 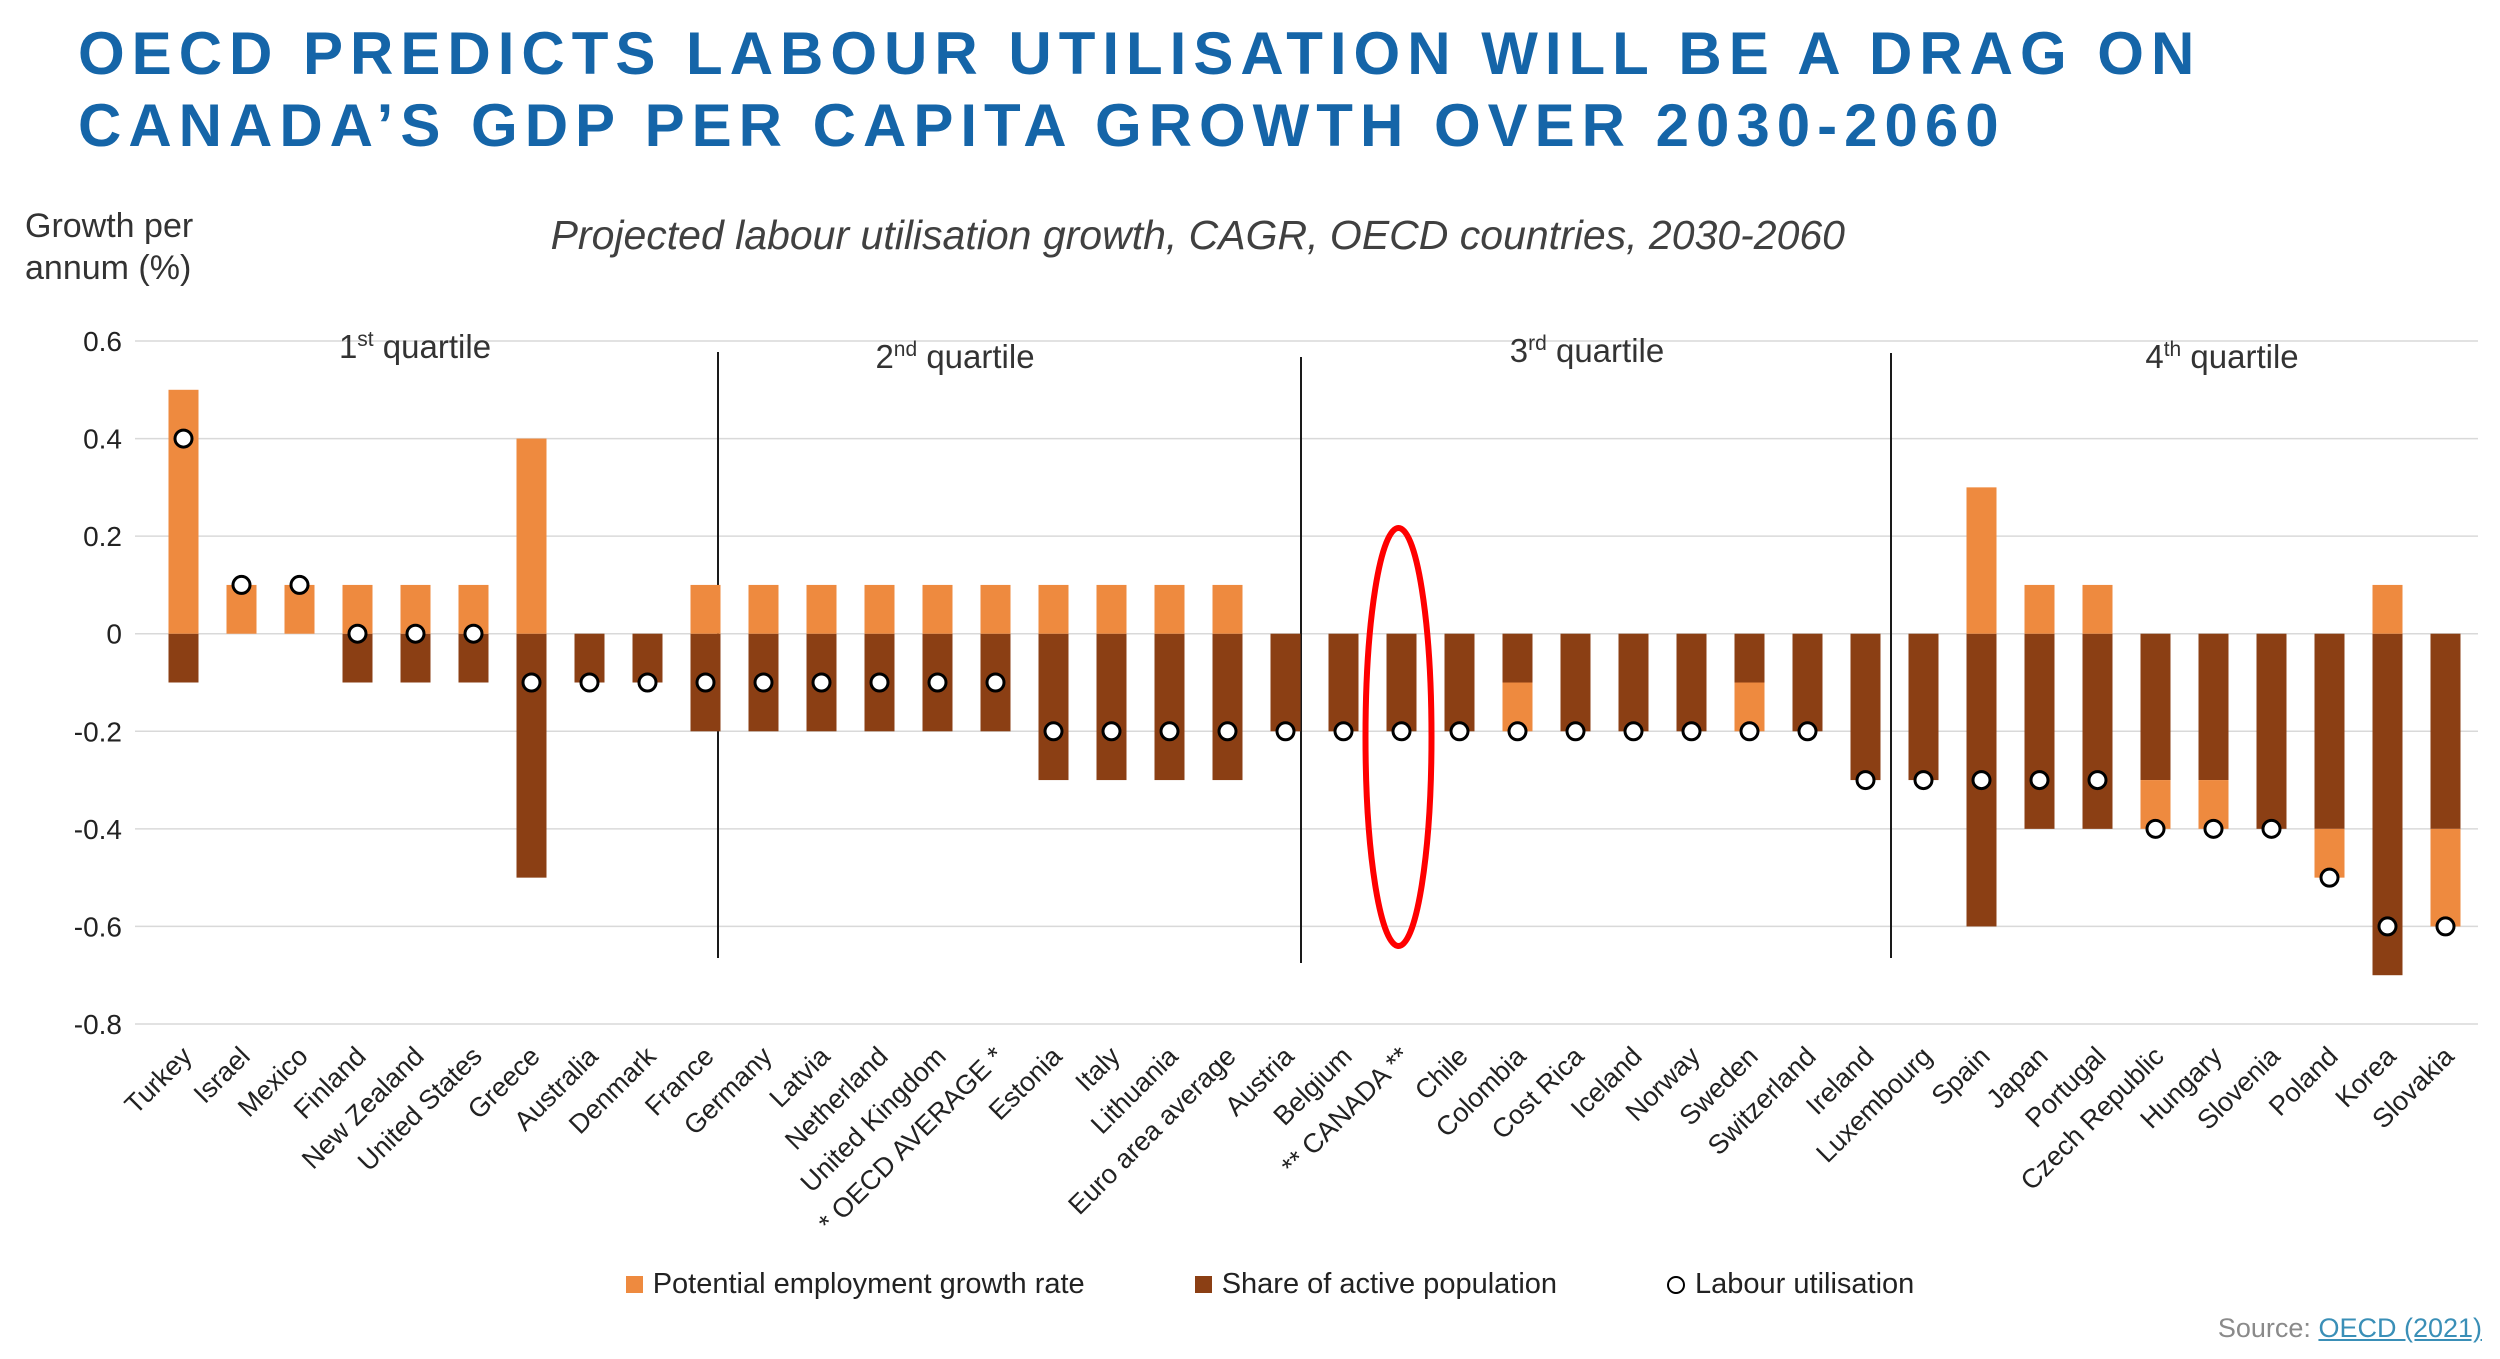 I want to click on quartile-label: 2nd quartile, so click(x=954, y=356).